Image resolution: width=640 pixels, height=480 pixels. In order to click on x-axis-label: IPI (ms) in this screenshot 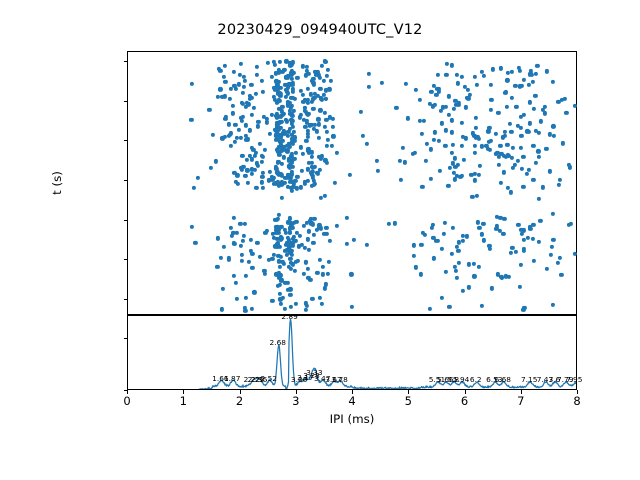, I will do `click(352, 419)`.